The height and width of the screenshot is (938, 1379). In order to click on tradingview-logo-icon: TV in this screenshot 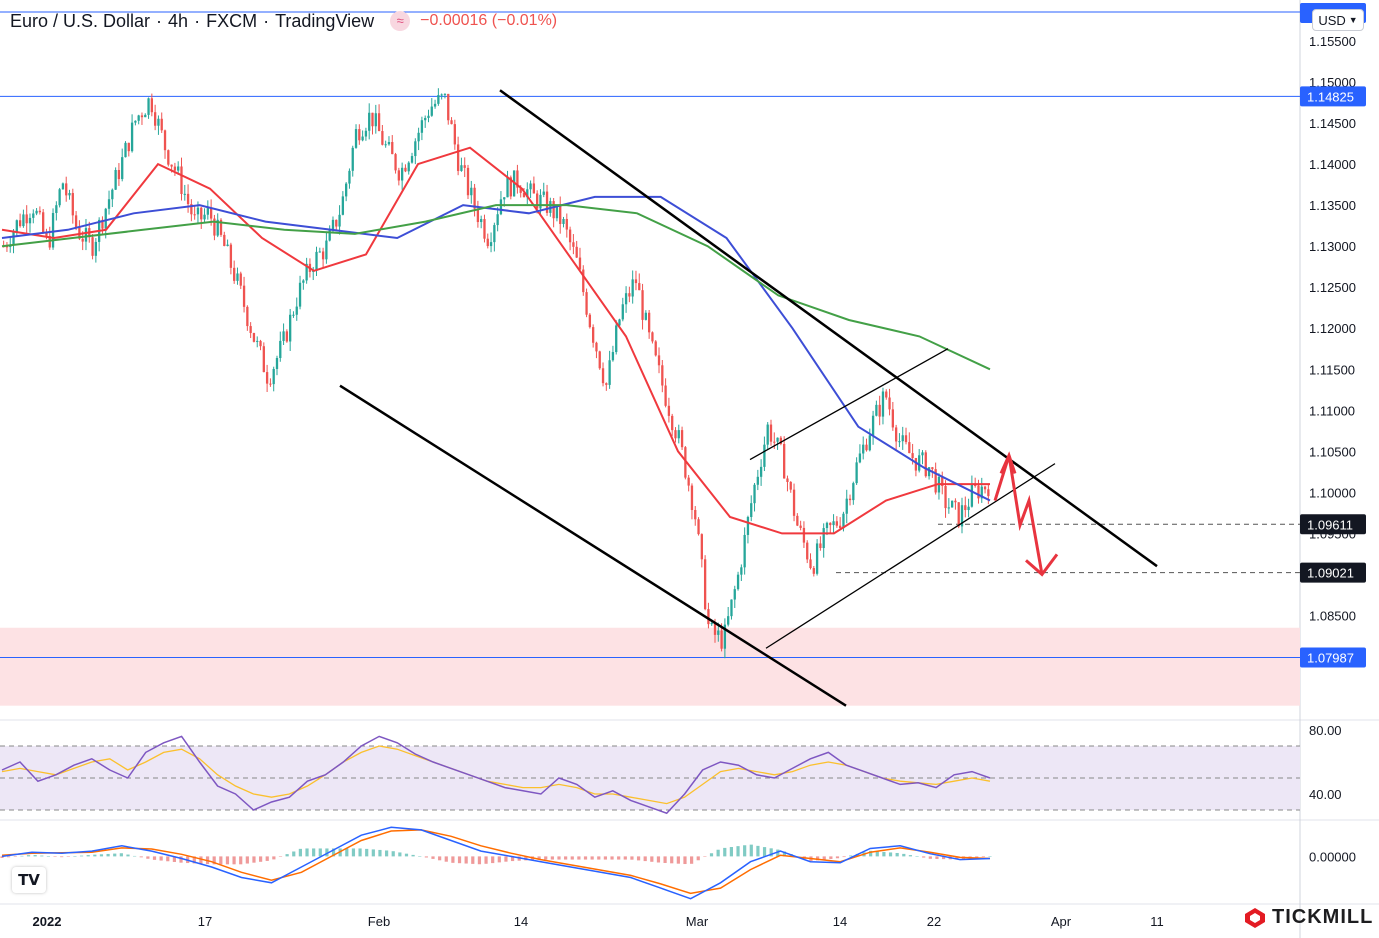, I will do `click(29, 880)`.